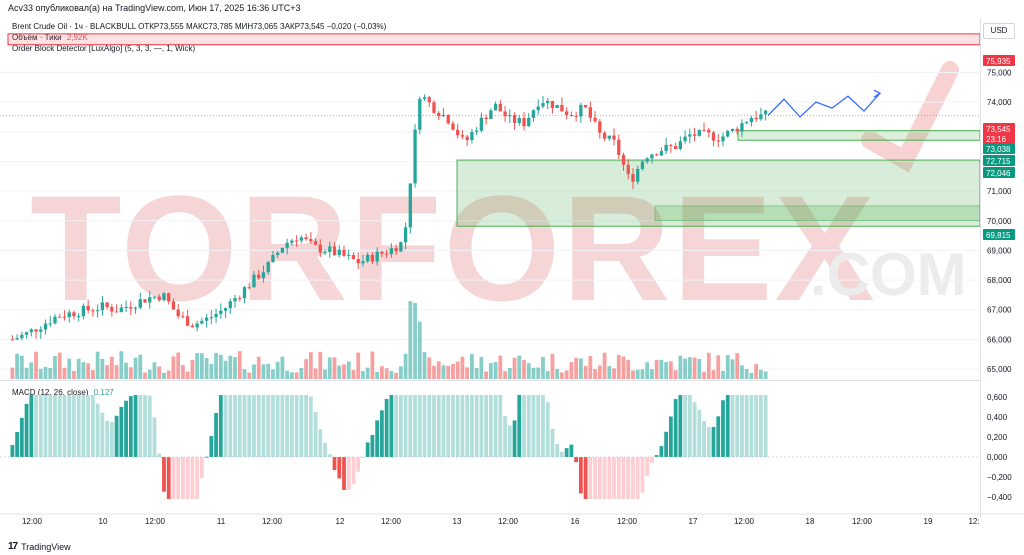  I want to click on volume-legend: Объём · Тики 2,92K, so click(51, 37).